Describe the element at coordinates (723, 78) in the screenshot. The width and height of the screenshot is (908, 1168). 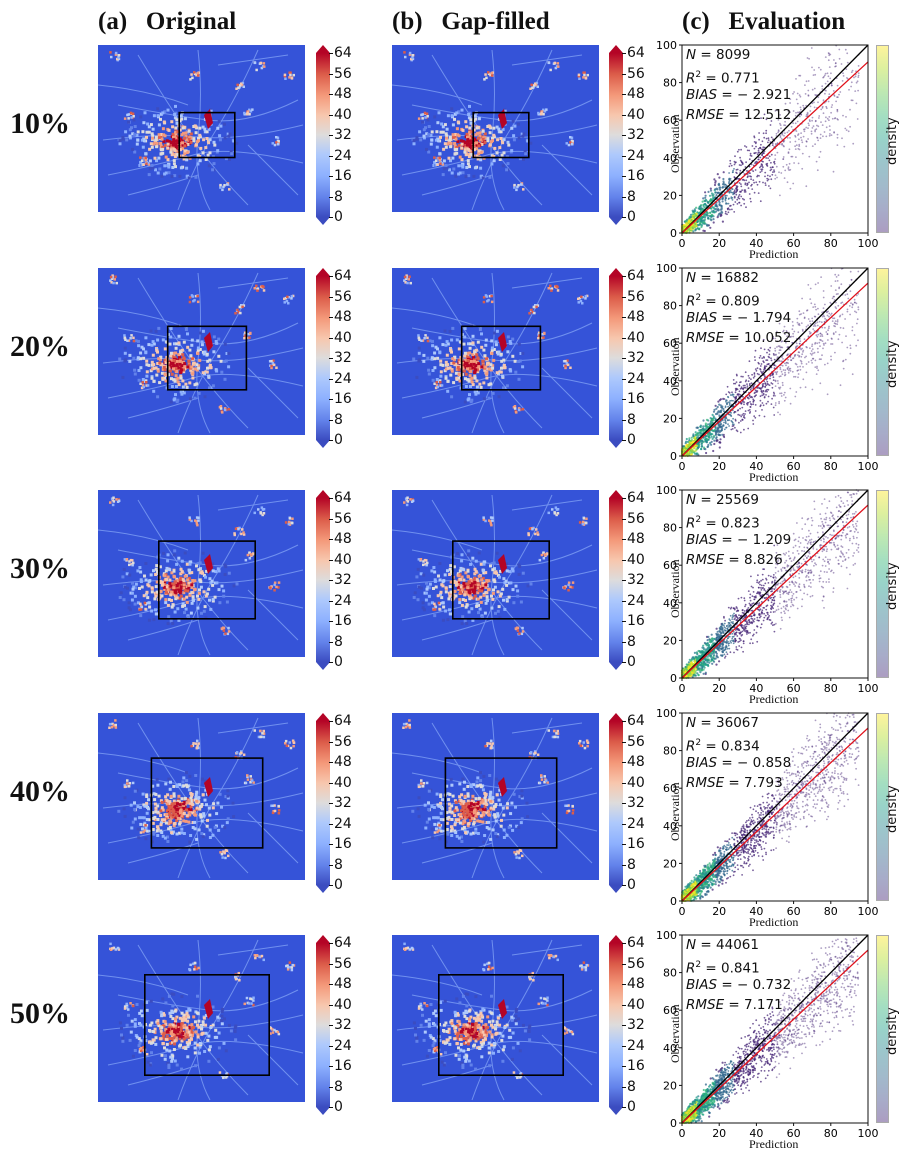
I see `stat-r2: R2 = 0.771` at that location.